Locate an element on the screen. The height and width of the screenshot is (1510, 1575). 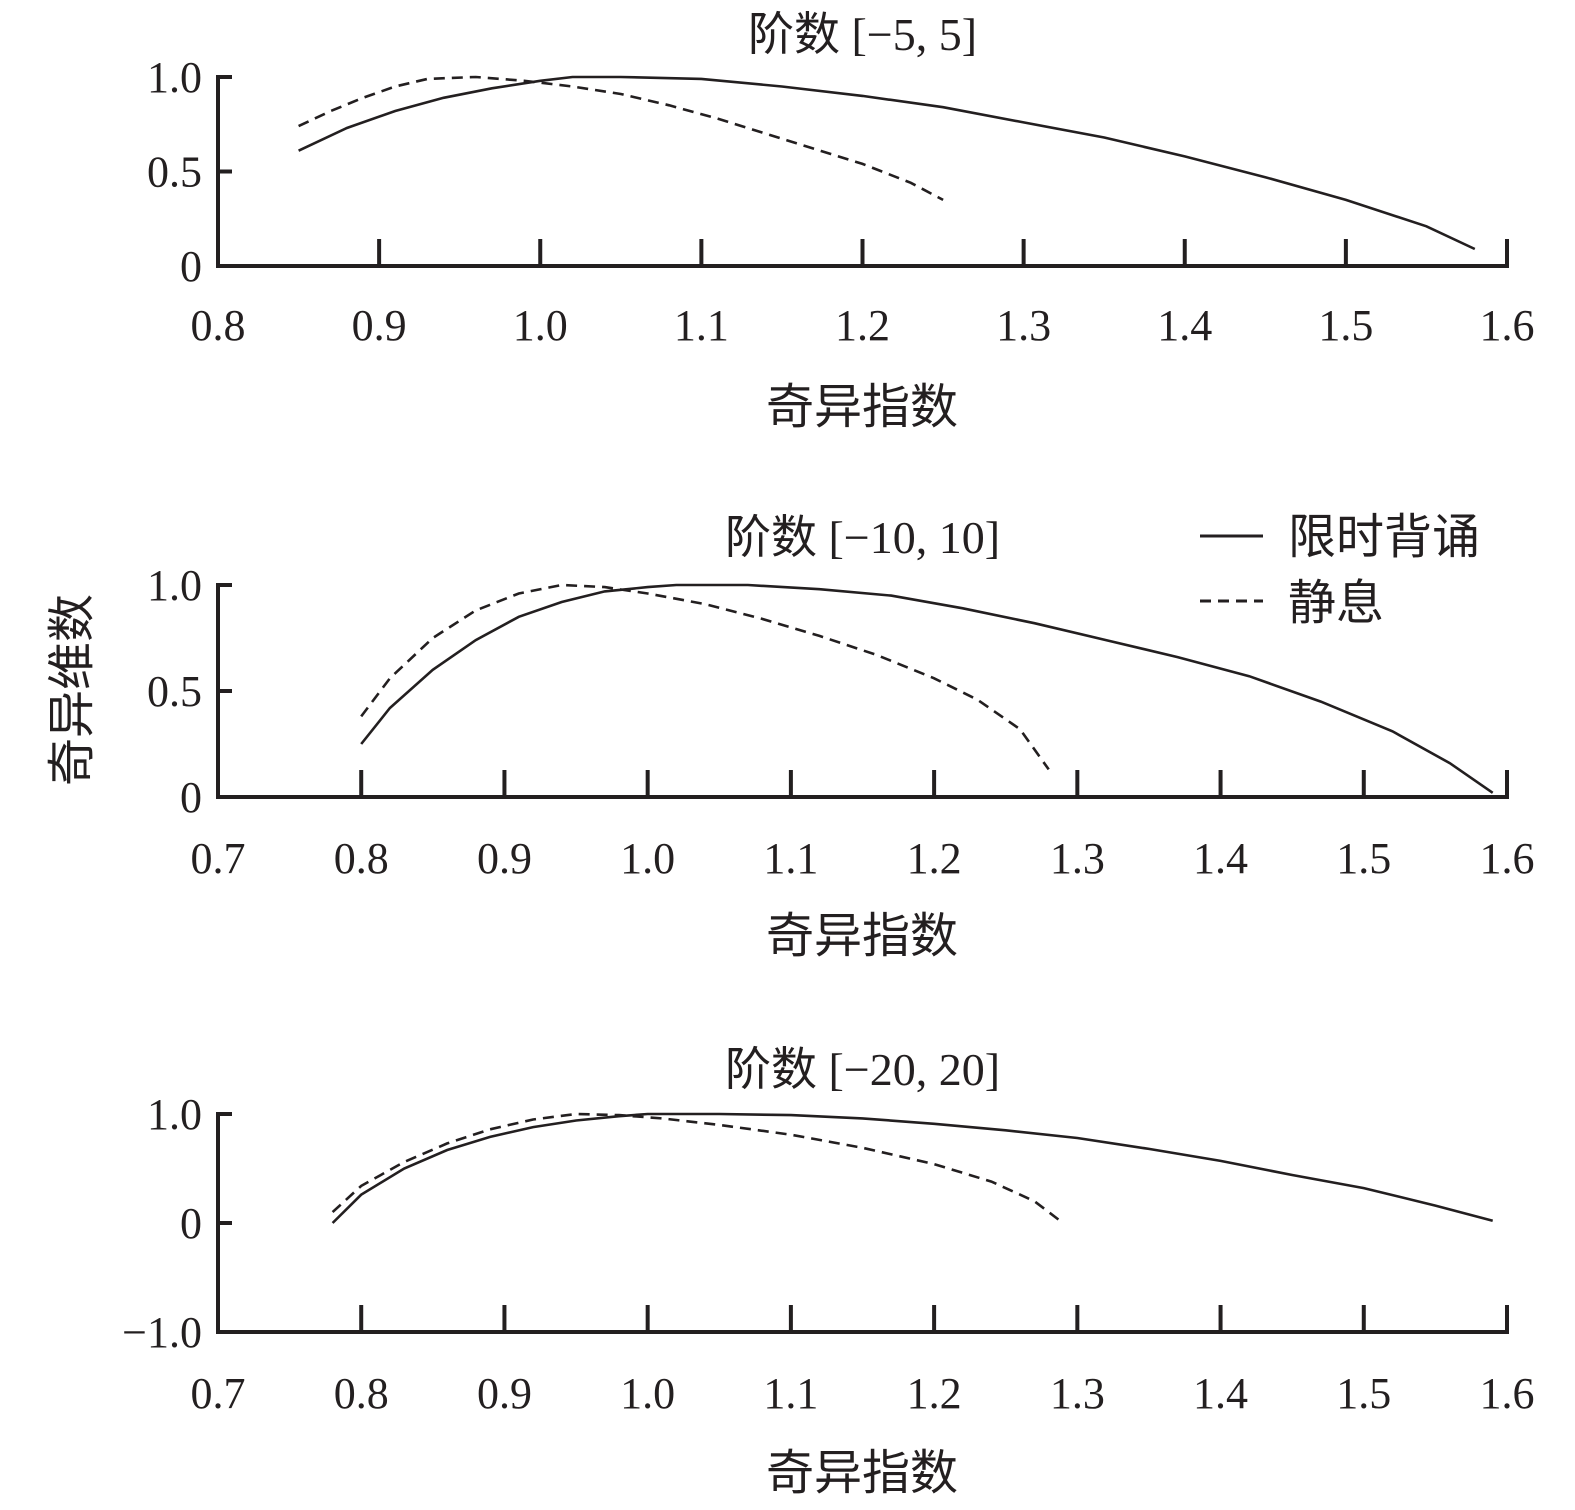
legend-label-dashed: 静息 is located at coordinates (1336, 603).